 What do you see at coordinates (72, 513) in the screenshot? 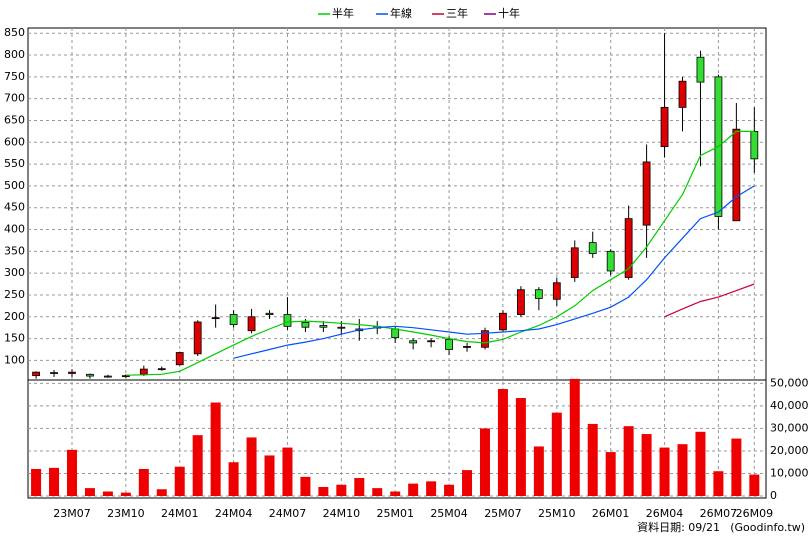
I see `x-tick-label: 23M07` at bounding box center [72, 513].